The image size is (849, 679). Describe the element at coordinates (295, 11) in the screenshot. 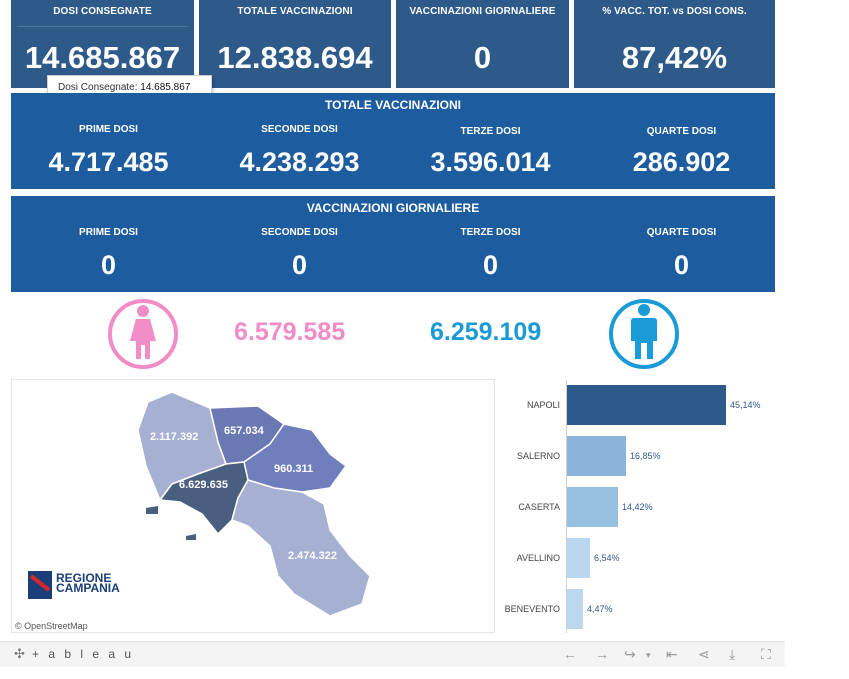

I see `kpi-title: TOTALE VACCINAZIONI` at that location.